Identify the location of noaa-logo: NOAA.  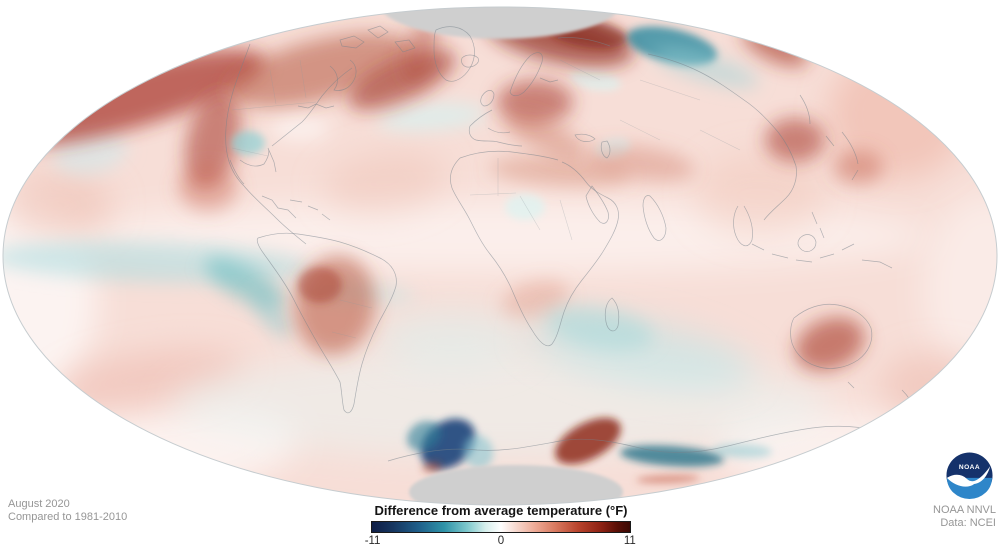
(969, 475).